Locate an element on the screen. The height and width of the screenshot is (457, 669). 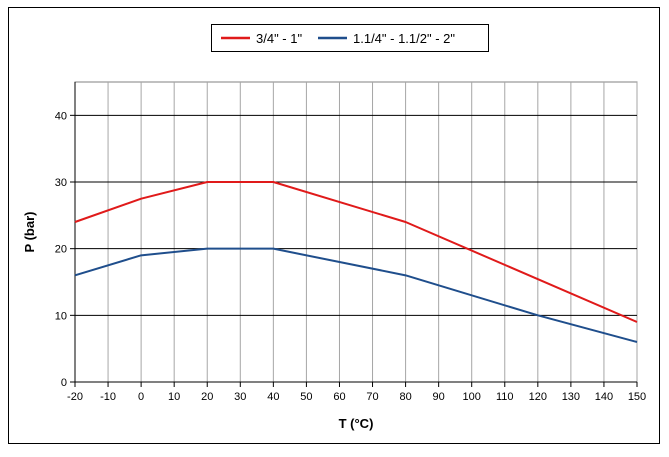
legend-label-series-1: 3/4" - 1" is located at coordinates (279, 38).